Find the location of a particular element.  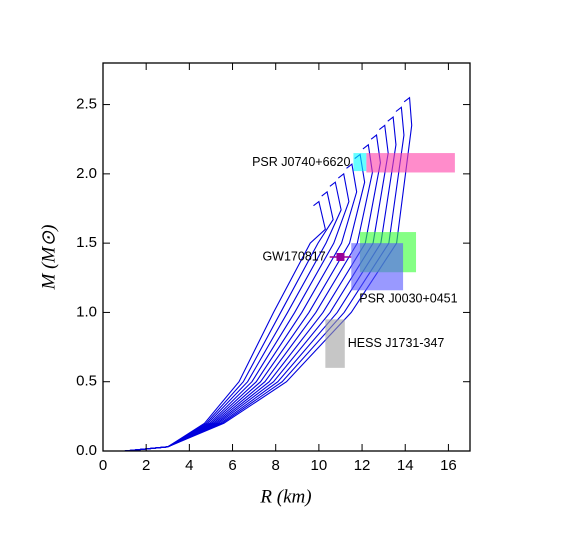

x-tick-label: 14 is located at coordinates (405, 465).